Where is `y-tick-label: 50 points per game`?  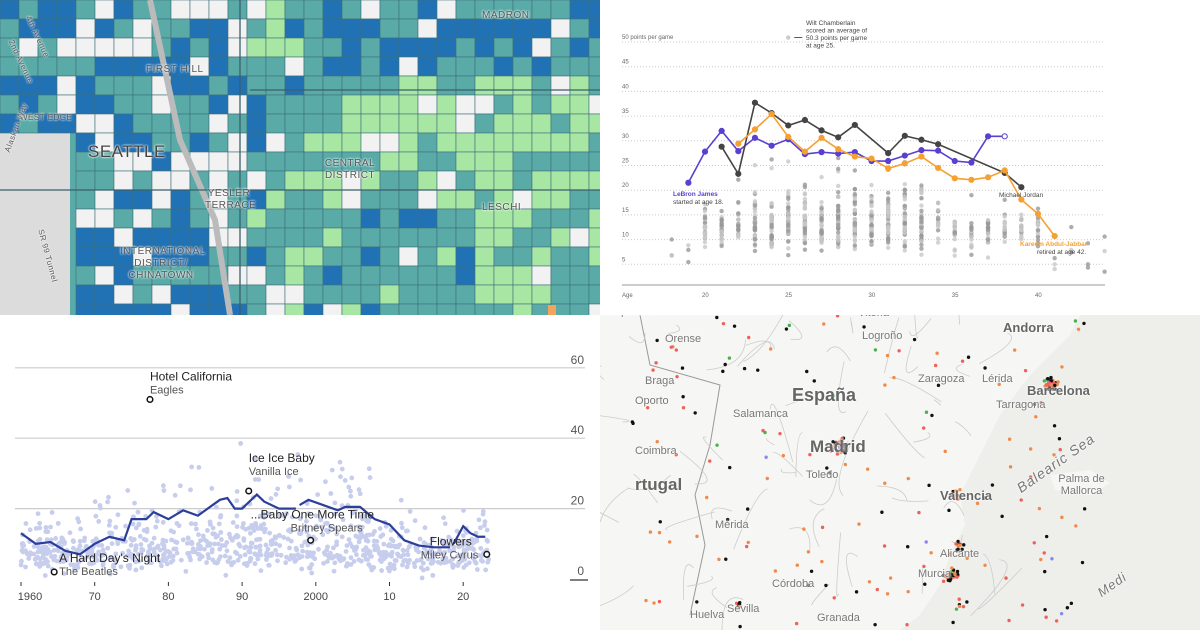 y-tick-label: 50 points per game is located at coordinates (648, 38).